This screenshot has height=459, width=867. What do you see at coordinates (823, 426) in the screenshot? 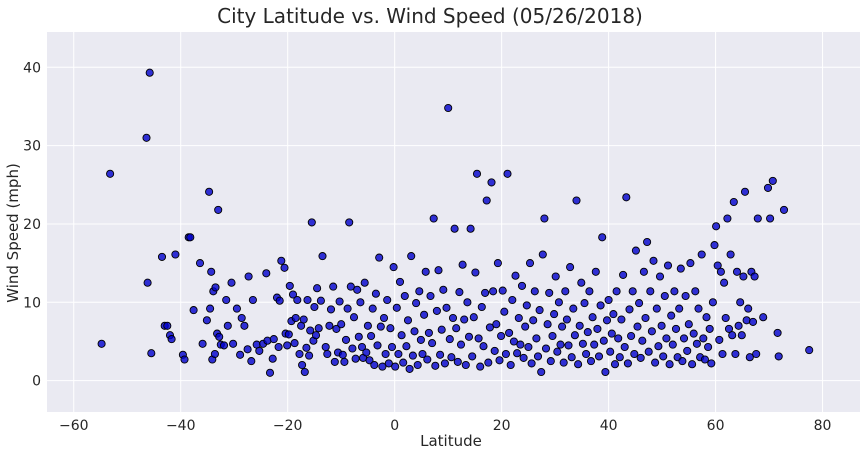
I see `x-tick-label: 80` at bounding box center [823, 426].